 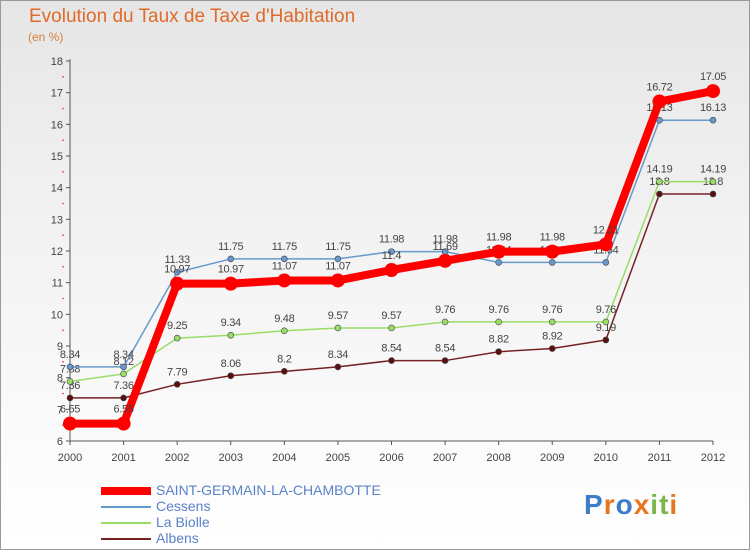 I want to click on data-label: 7.79, so click(x=177, y=372).